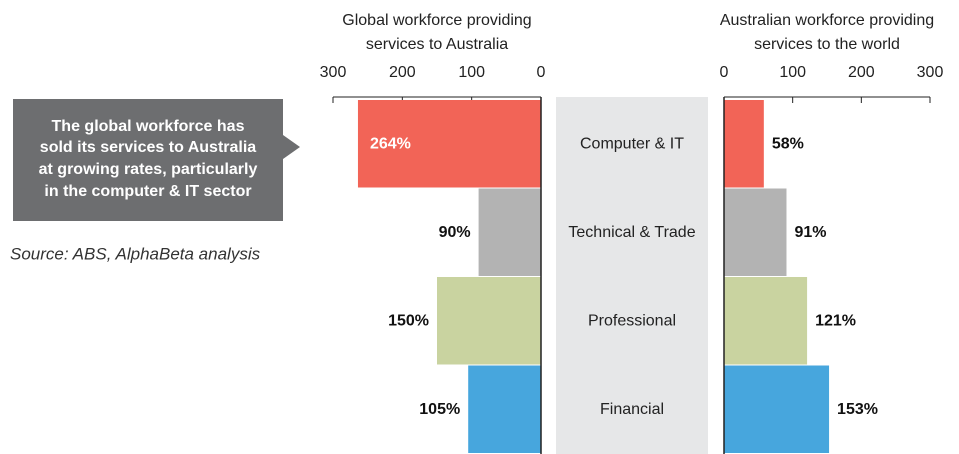 The height and width of the screenshot is (454, 959). I want to click on value-label: 91%, so click(810, 232).